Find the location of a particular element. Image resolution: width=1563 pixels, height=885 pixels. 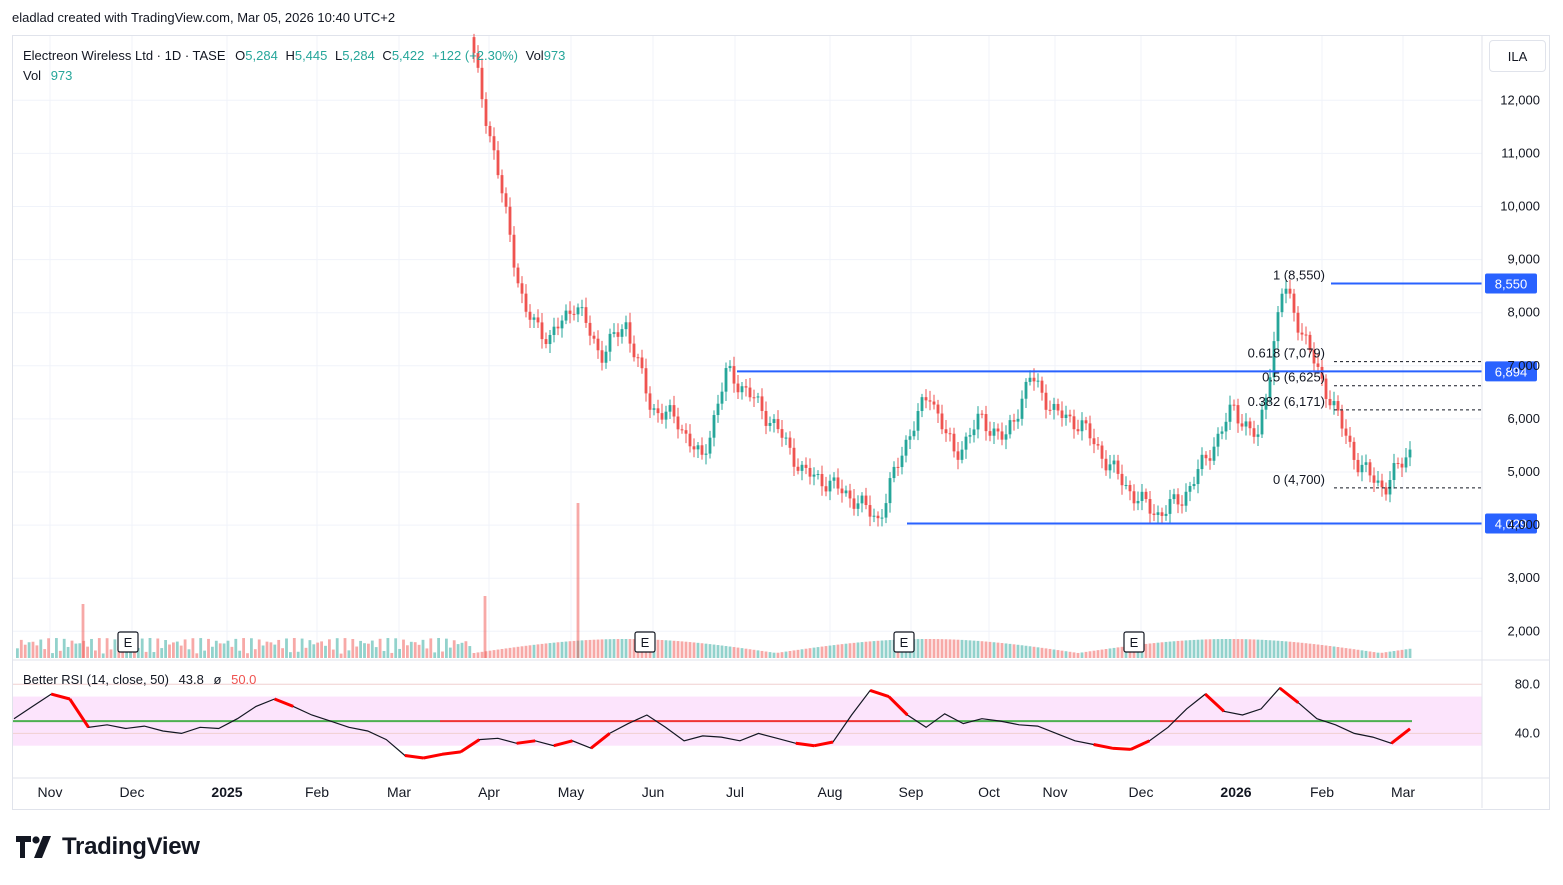

rsi-legend: Better RSI (14, close, 50) 43.8 ø 50.0 is located at coordinates (139, 679).